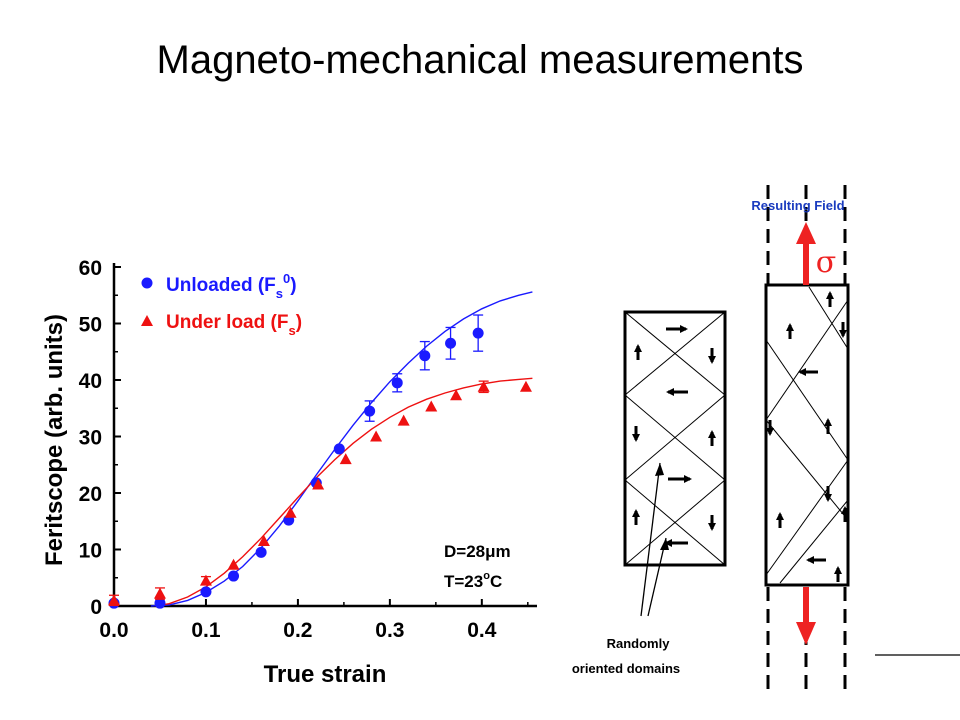  Describe the element at coordinates (96, 607) in the screenshot. I see `y-tick-label: 0` at that location.